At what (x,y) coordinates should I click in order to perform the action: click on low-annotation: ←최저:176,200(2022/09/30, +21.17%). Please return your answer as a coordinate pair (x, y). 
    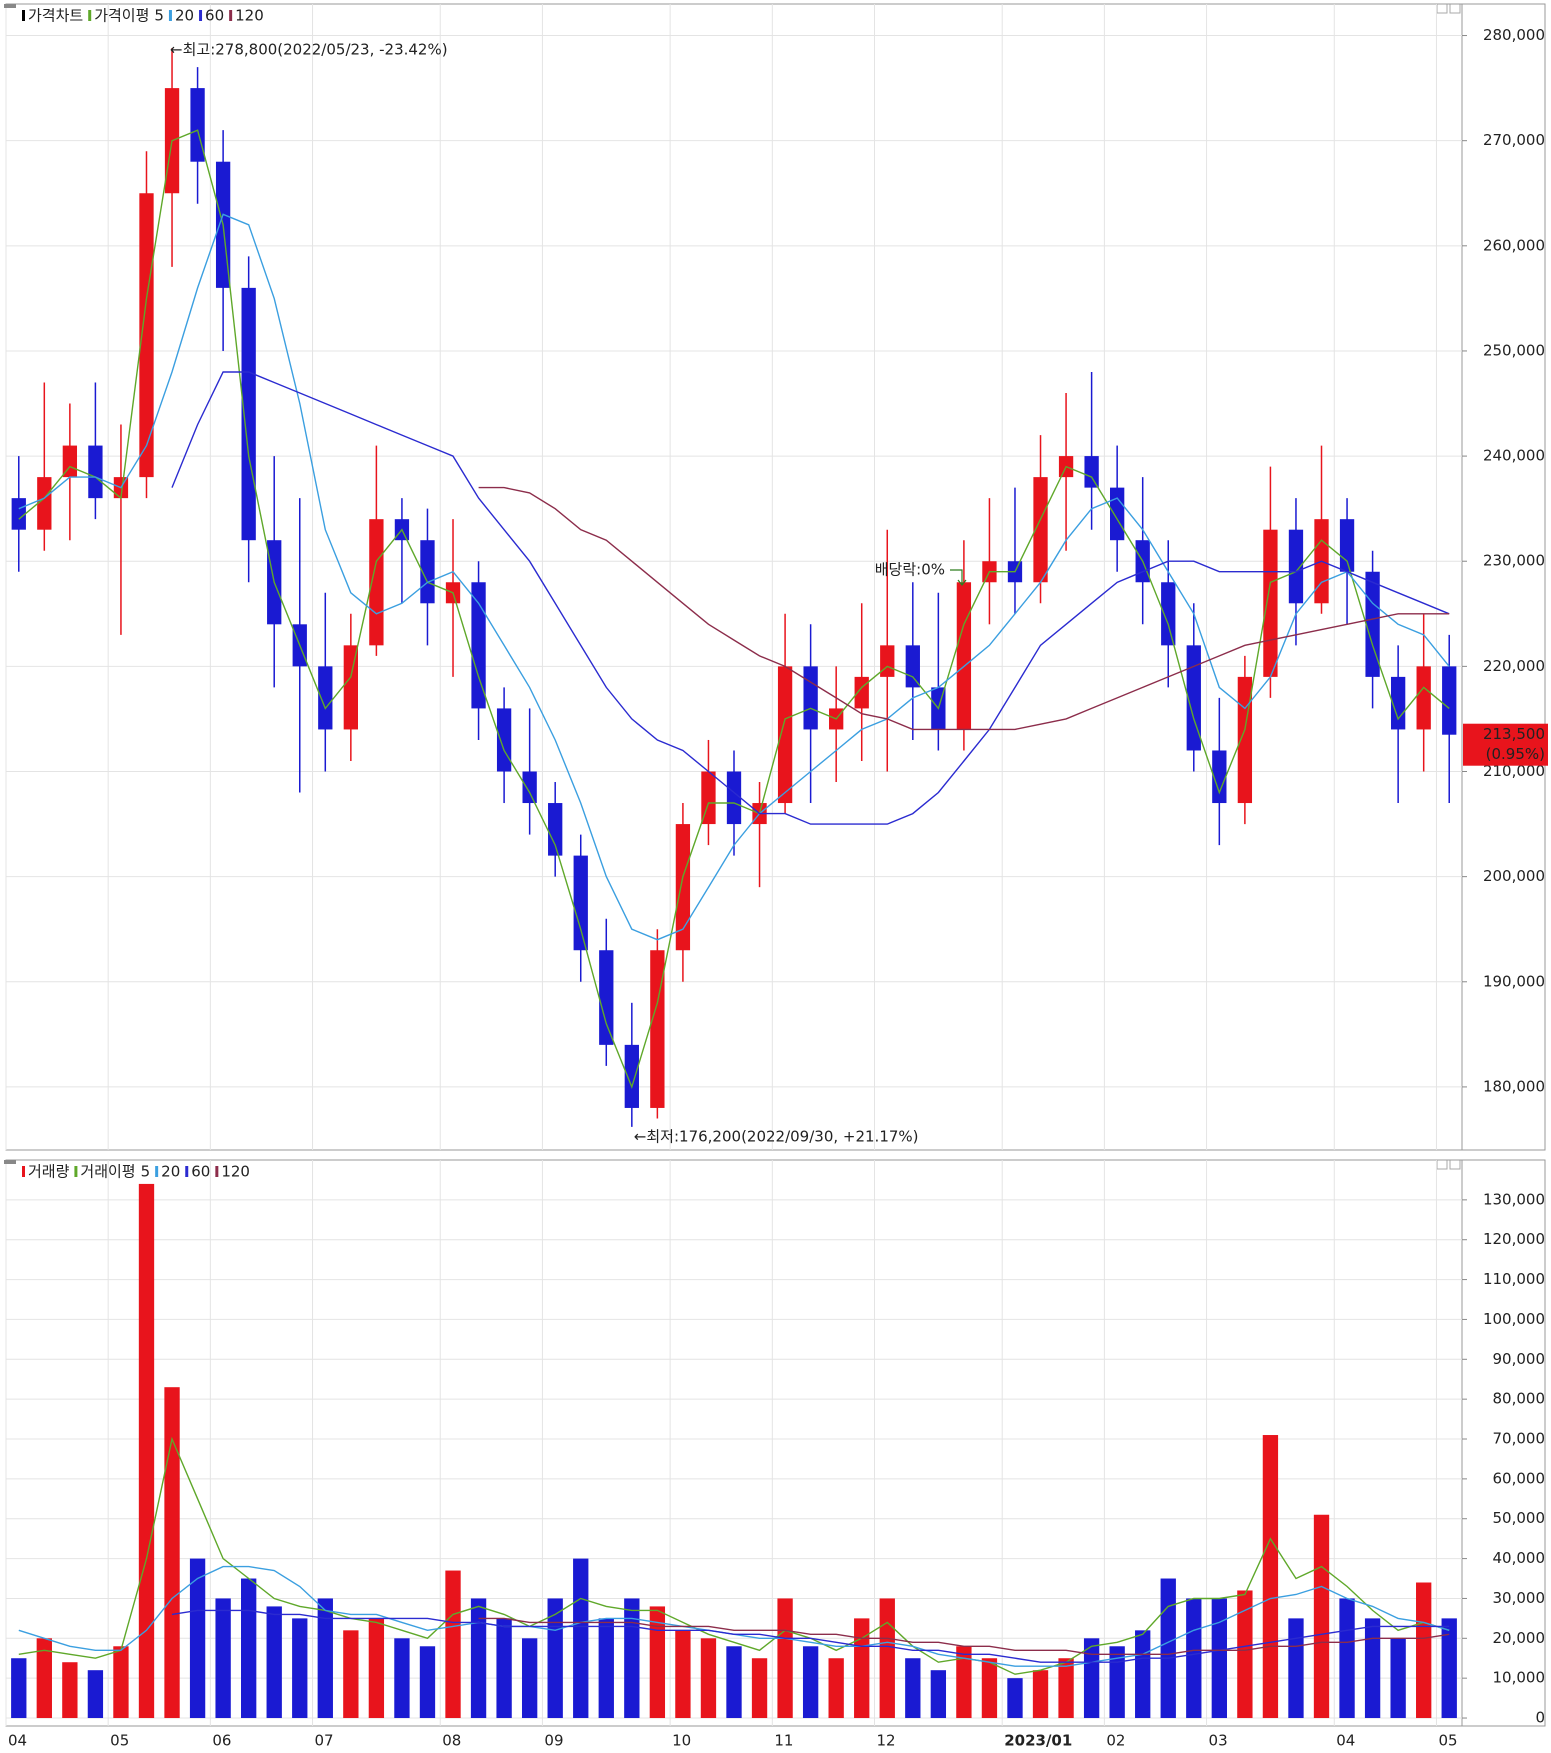
    Looking at the image, I should click on (776, 1136).